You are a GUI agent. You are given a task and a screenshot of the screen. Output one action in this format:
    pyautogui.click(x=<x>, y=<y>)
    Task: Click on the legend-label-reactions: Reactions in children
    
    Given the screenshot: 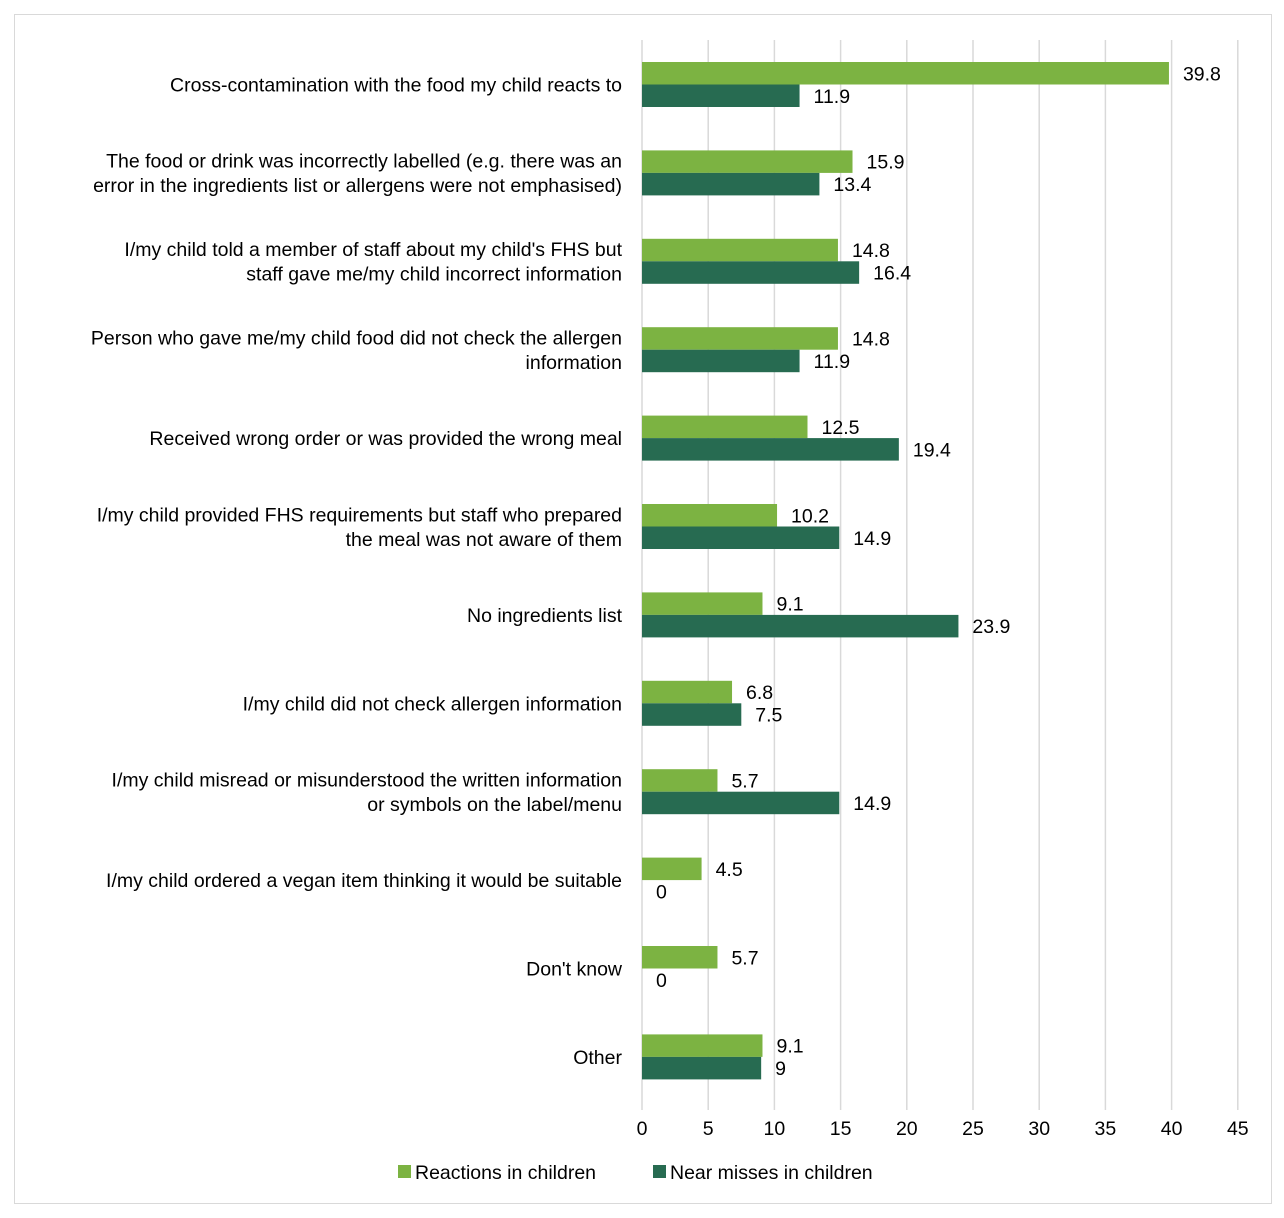 What is the action you would take?
    pyautogui.click(x=505, y=1173)
    